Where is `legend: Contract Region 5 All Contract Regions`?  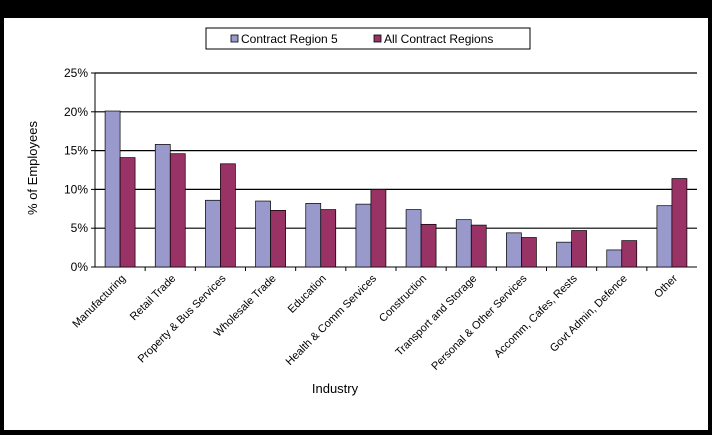
legend: Contract Region 5 All Contract Regions is located at coordinates (368, 38).